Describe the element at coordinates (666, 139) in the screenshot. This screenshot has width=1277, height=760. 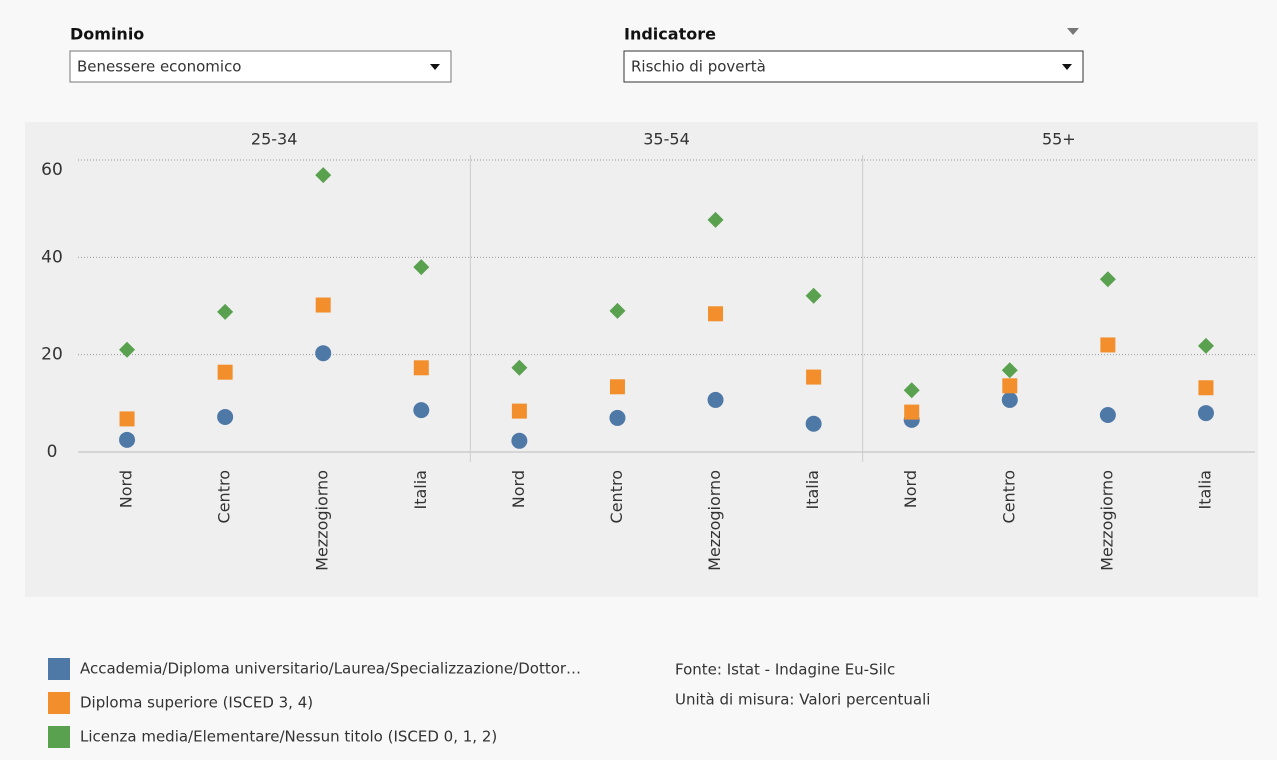
I see `facet-label: 35-54` at that location.